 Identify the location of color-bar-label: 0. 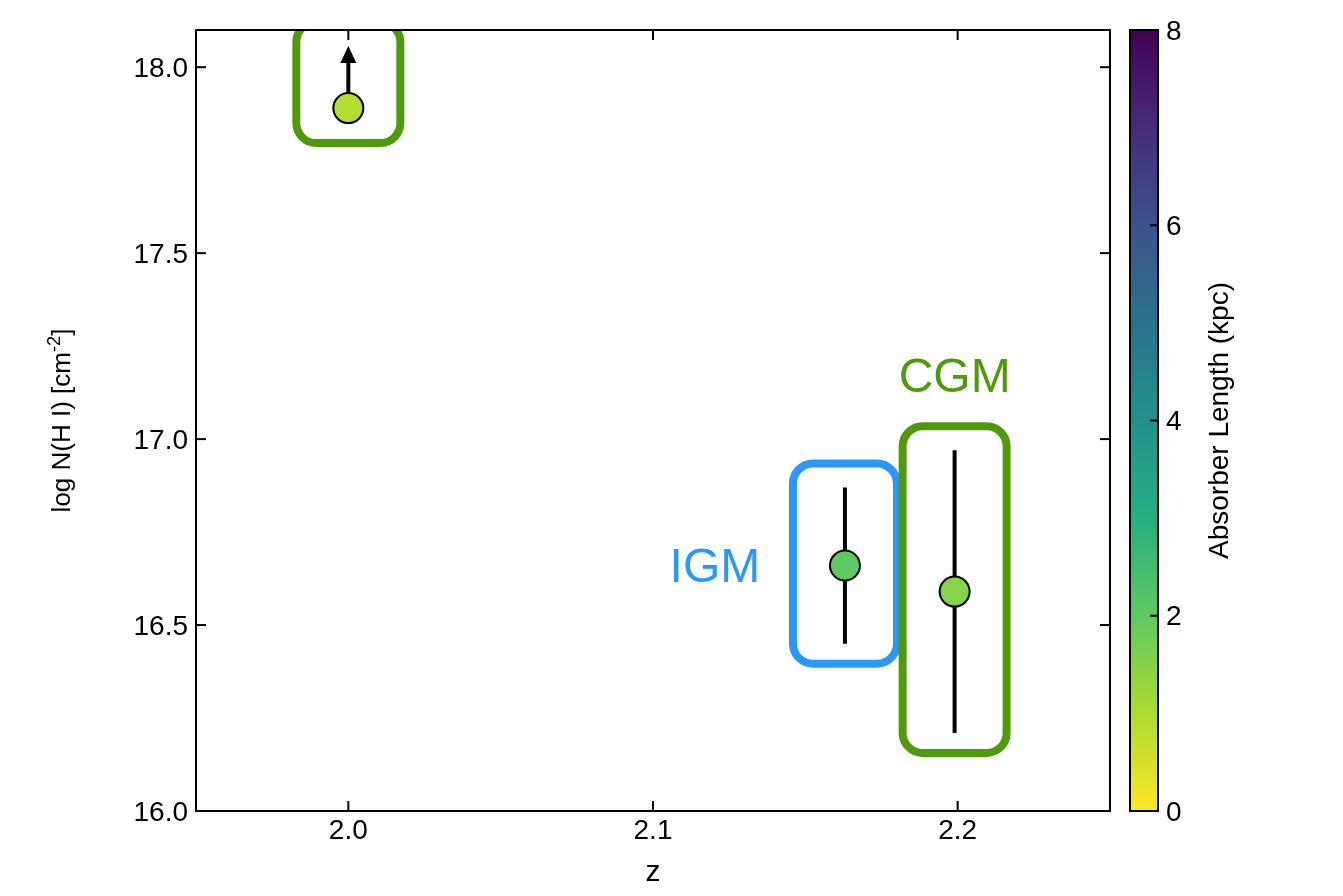
(1174, 811).